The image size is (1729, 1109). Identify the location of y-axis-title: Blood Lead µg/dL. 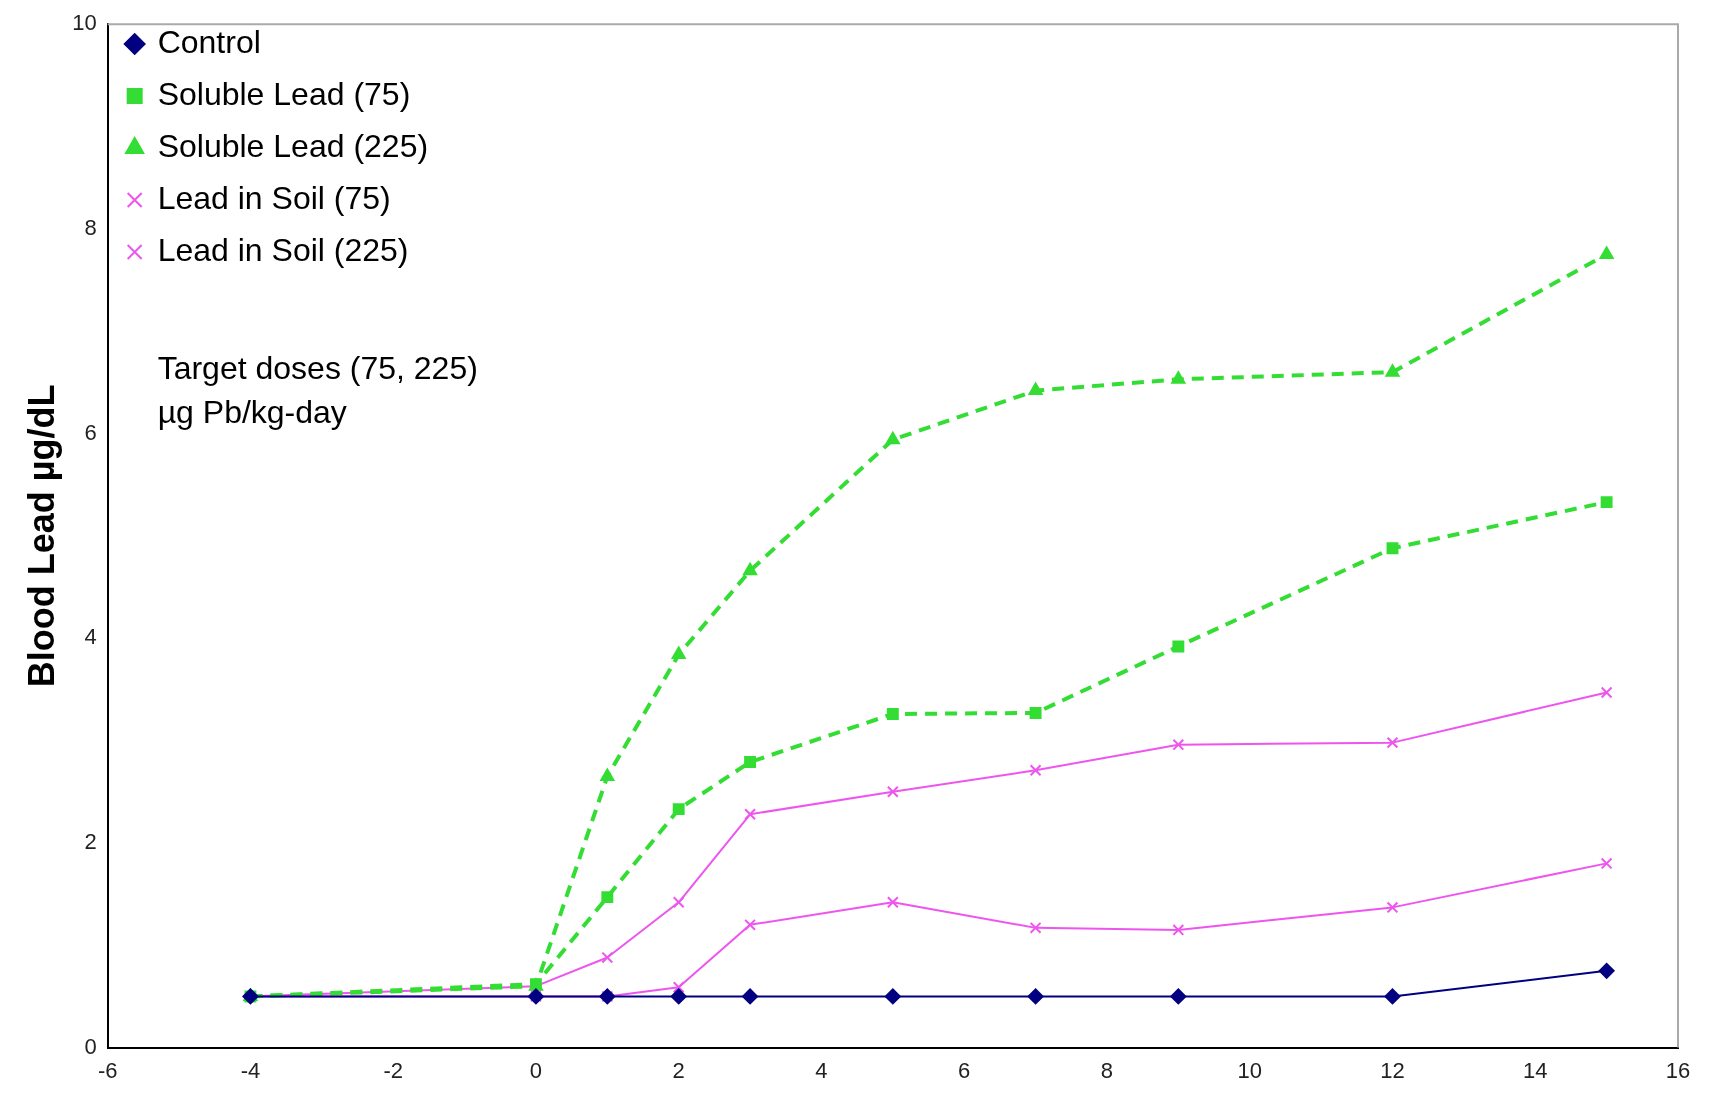
(41, 536).